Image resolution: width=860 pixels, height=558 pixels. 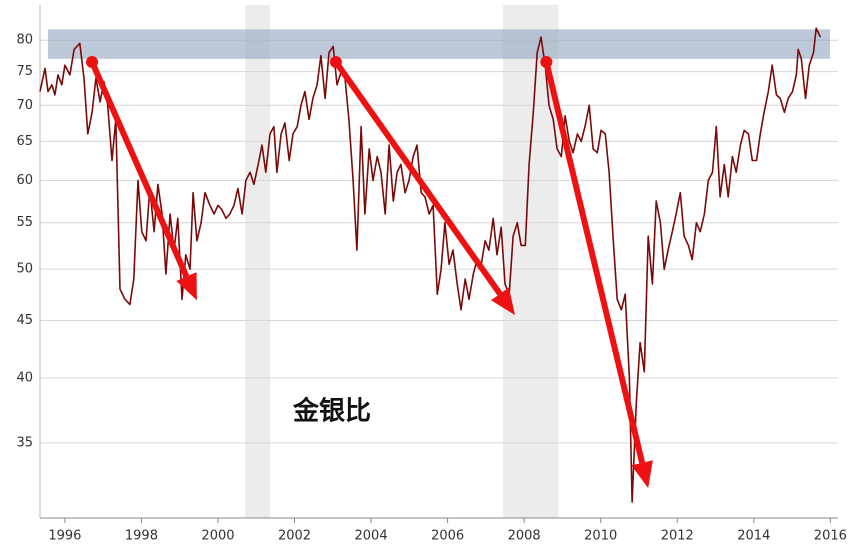 I want to click on y-tick-label: 75, so click(x=24, y=71).